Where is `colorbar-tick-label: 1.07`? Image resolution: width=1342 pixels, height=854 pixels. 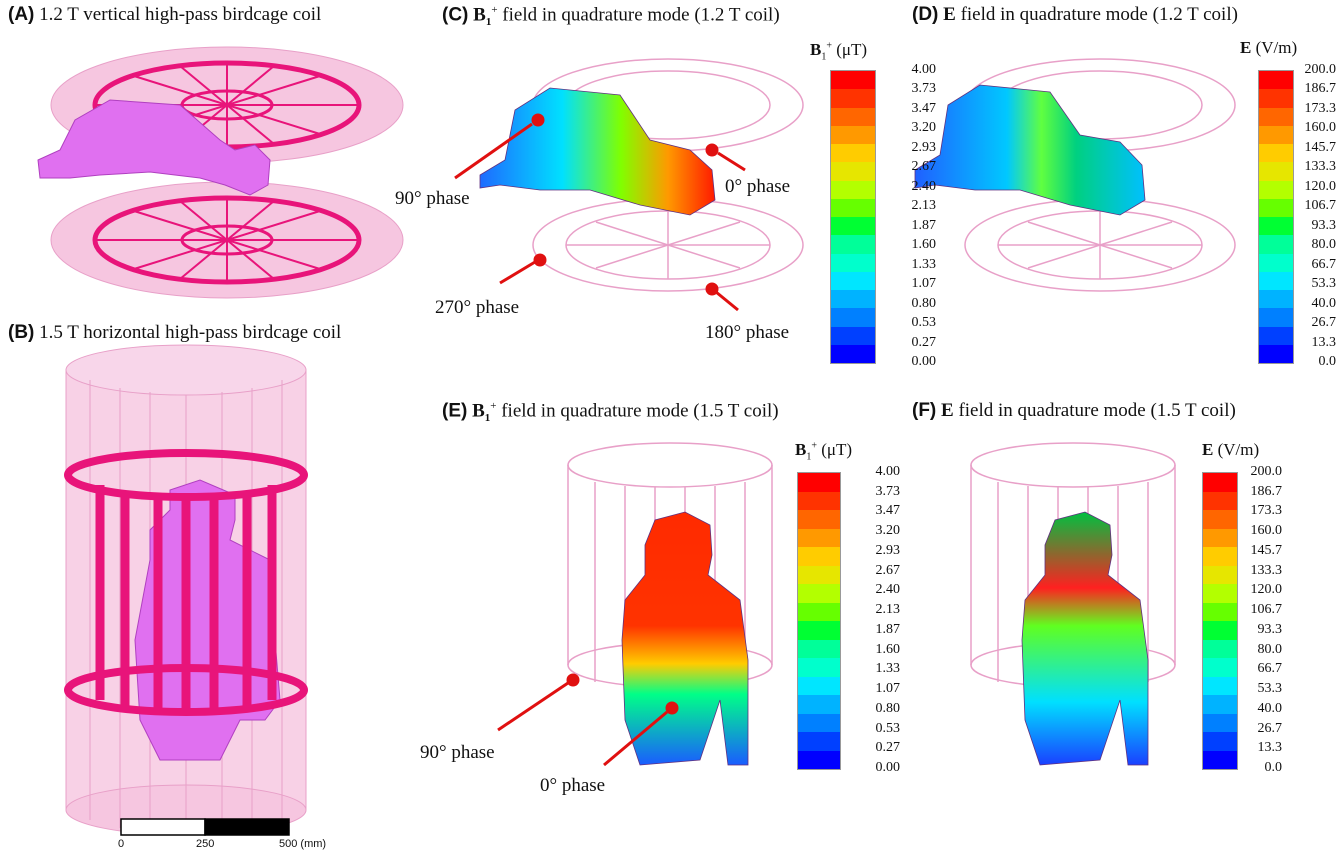
colorbar-tick-label: 1.07 is located at coordinates (888, 689).